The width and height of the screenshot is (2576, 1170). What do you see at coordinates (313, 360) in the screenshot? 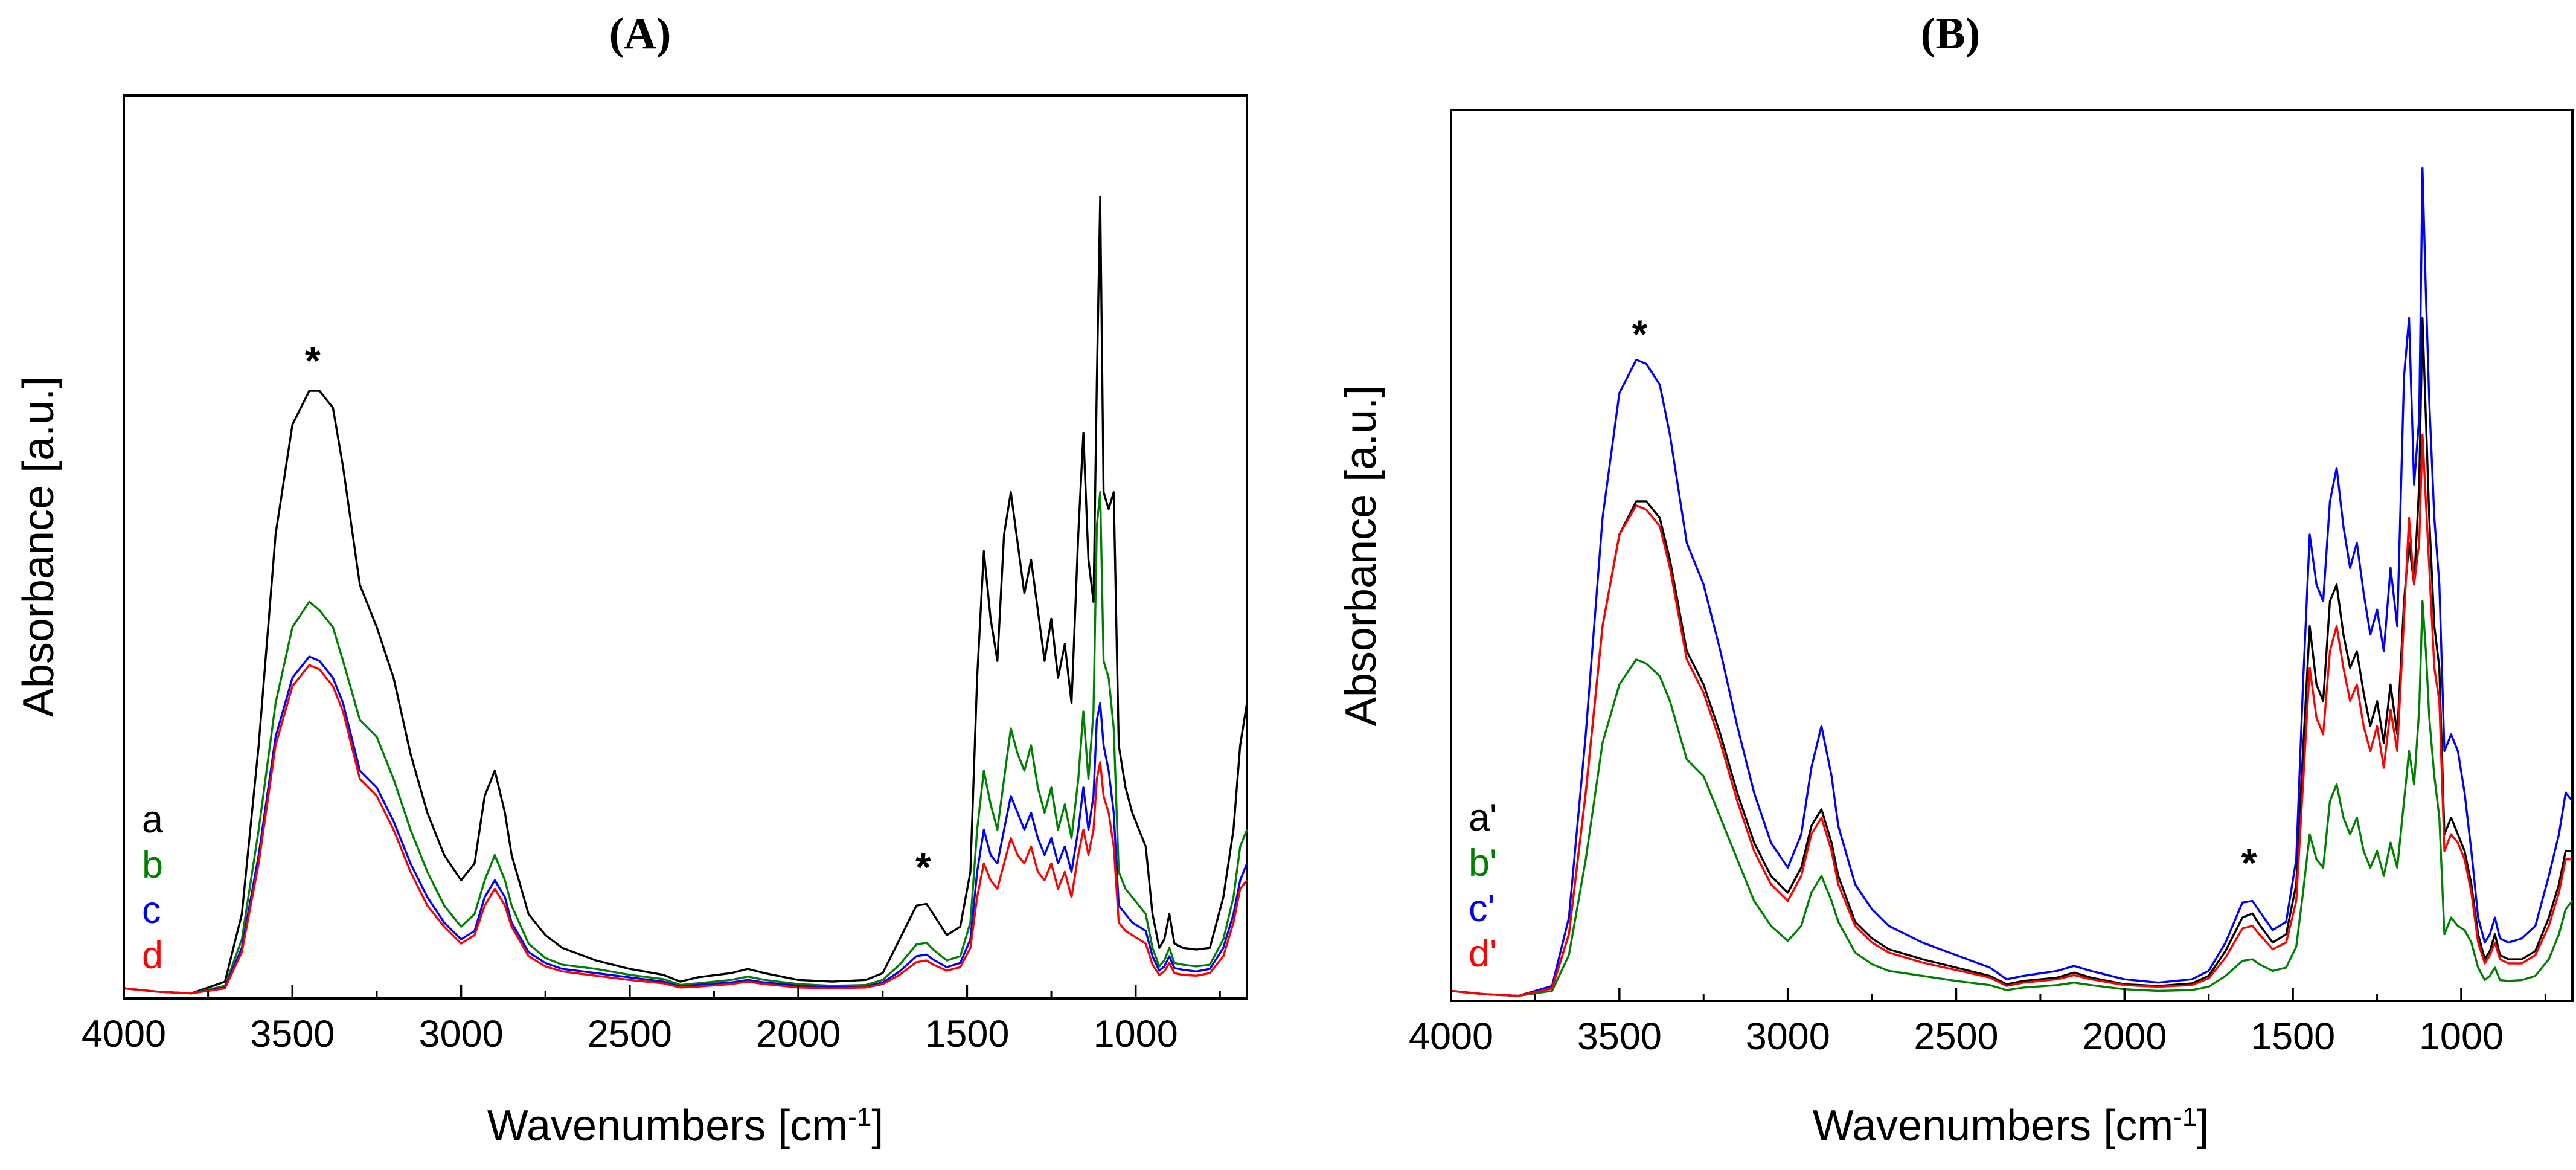
I see `annotation-star-a-1: *` at bounding box center [313, 360].